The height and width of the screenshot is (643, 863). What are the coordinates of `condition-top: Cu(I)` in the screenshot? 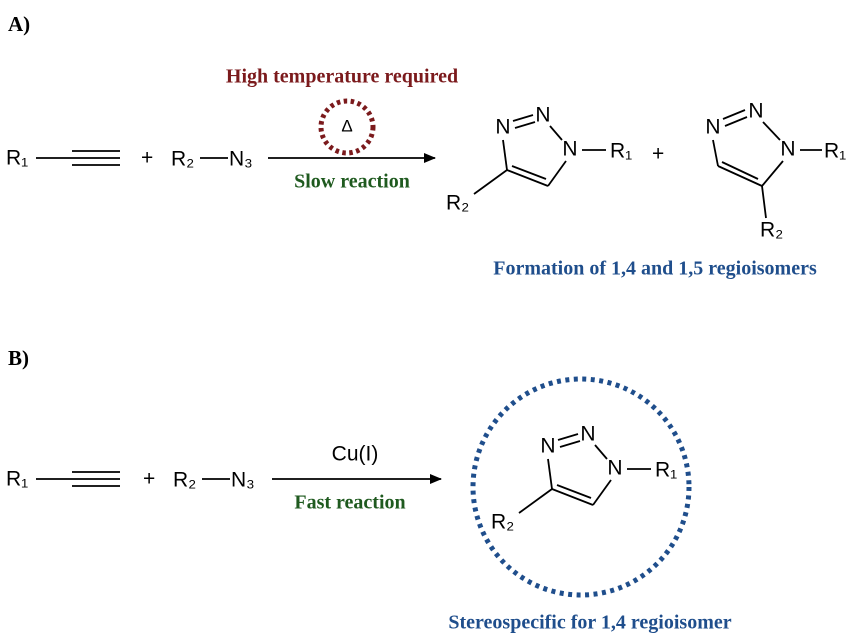 It's located at (355, 454).